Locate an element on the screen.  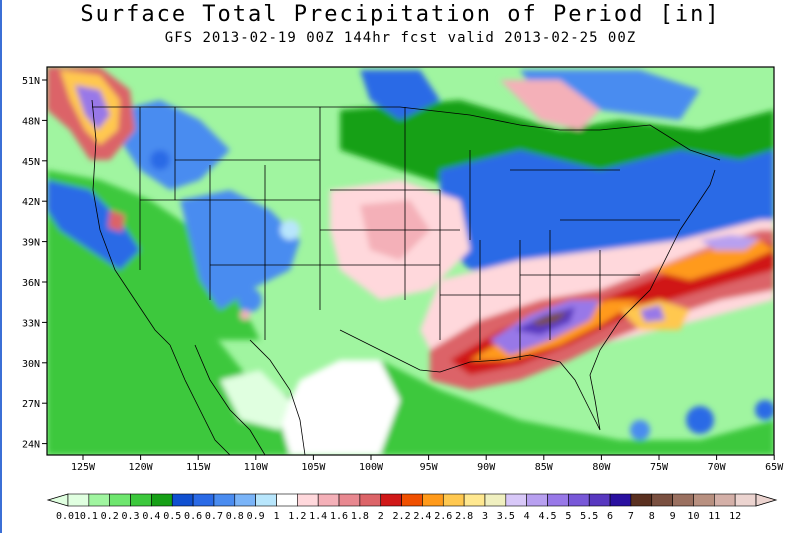
colorbar-label: 0.3 is located at coordinates (131, 516).